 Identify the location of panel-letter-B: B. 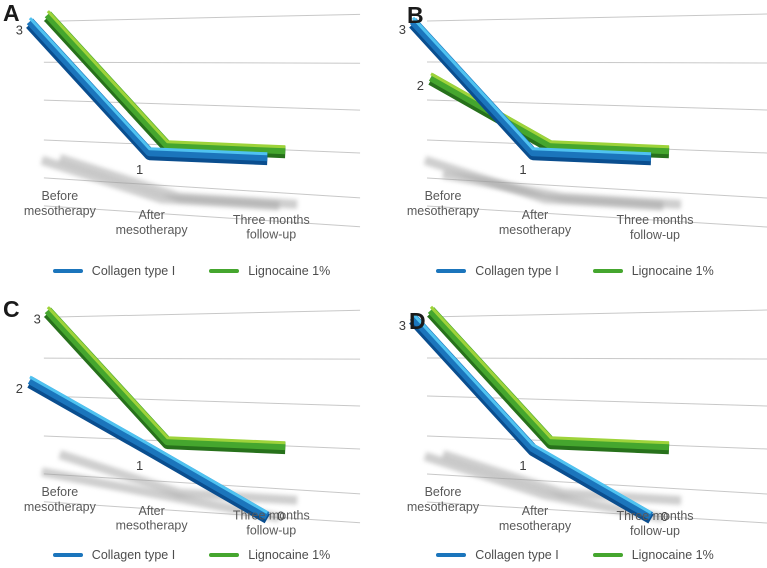
(415, 15).